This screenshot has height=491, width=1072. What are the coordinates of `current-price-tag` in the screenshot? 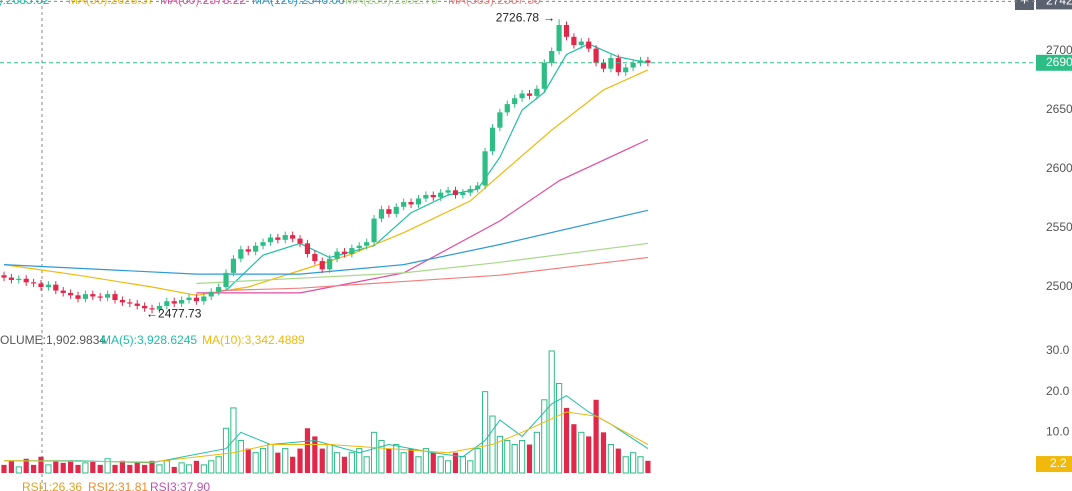 It's located at (1054, 62).